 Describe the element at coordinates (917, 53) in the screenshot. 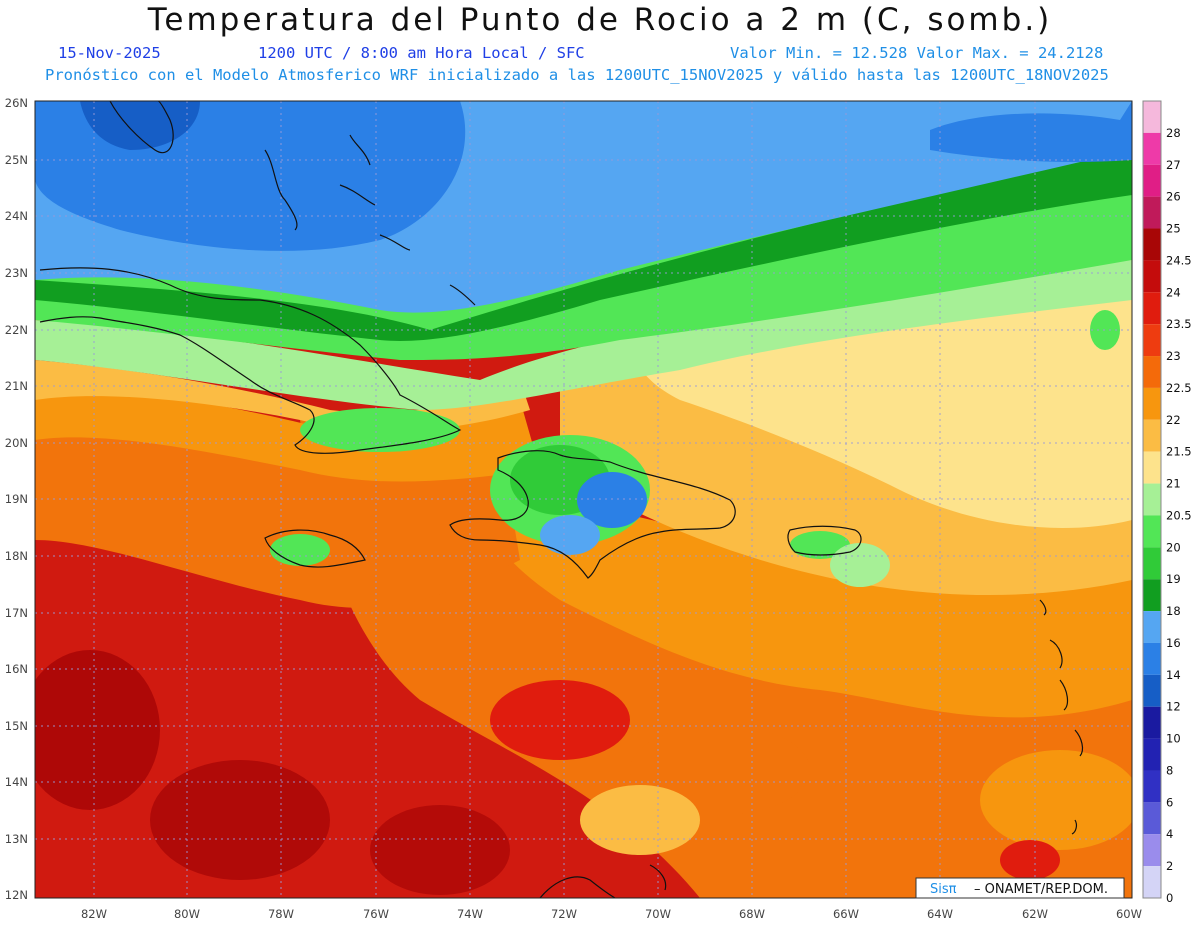

I see `min-max-values: Valor Min. = 12.528 Valor Max. = 24.2128` at that location.